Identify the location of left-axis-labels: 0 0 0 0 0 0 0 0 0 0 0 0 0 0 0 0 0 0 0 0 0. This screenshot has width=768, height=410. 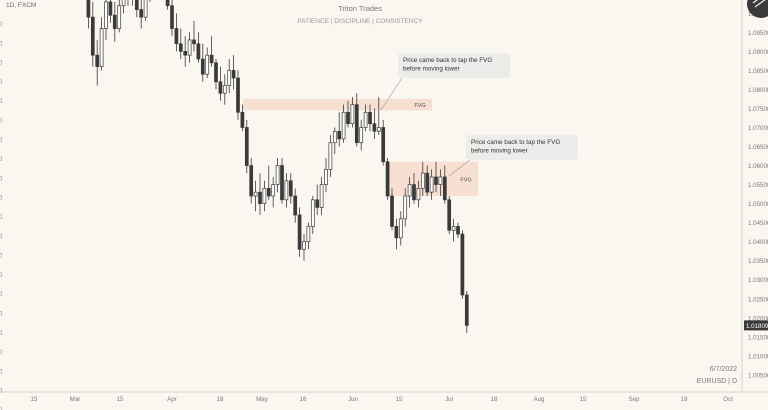
(1, 216).